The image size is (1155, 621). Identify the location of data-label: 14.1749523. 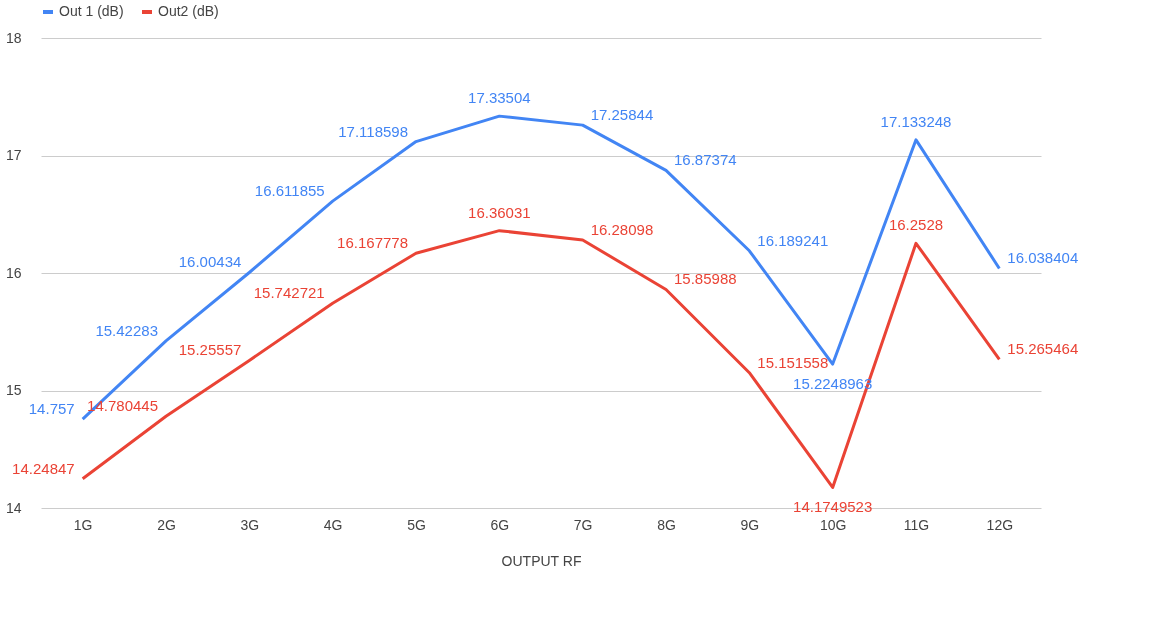
(833, 507).